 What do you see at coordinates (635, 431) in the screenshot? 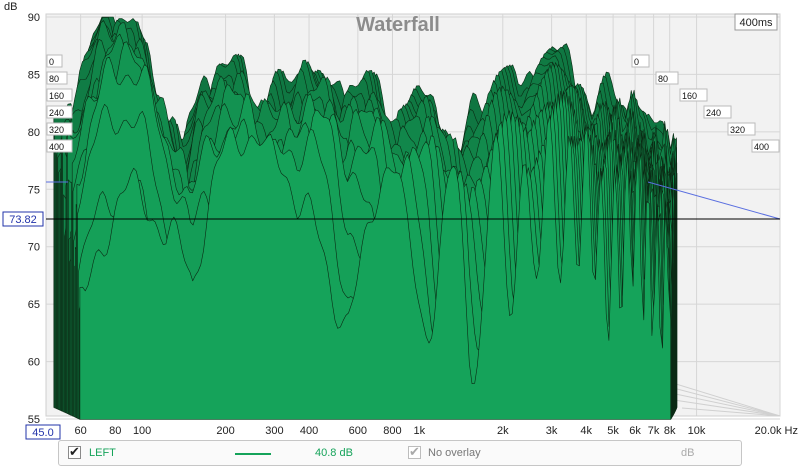
I see `x-tick-label: 6k` at bounding box center [635, 431].